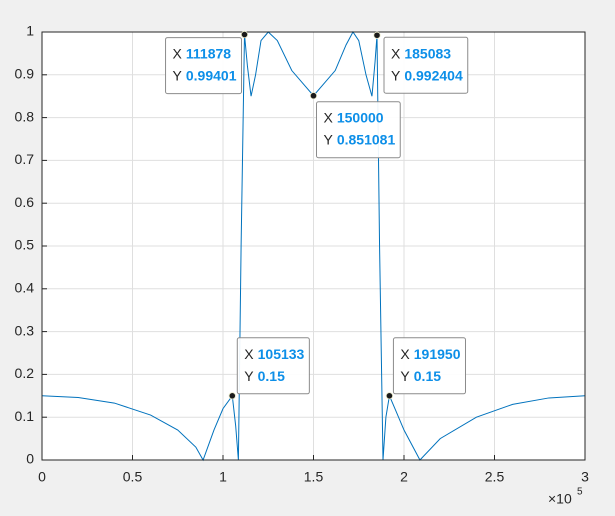  Describe the element at coordinates (25, 202) in the screenshot. I see `y-tick-label: 0.6` at that location.